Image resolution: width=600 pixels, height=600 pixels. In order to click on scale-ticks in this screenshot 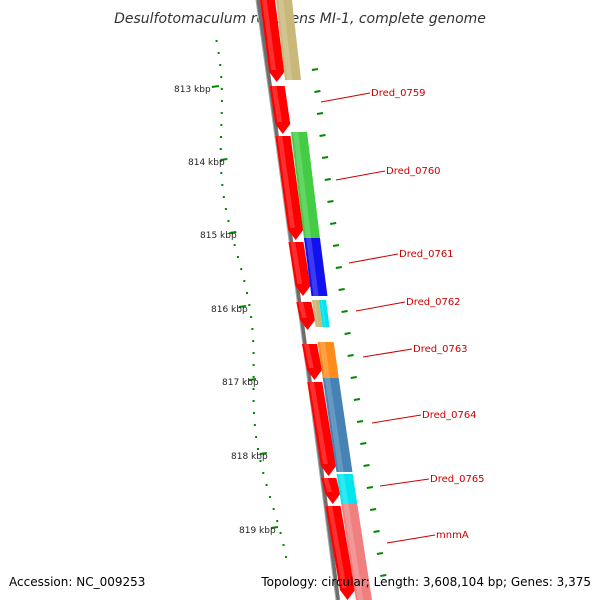, I will do `click(245, 307)`.